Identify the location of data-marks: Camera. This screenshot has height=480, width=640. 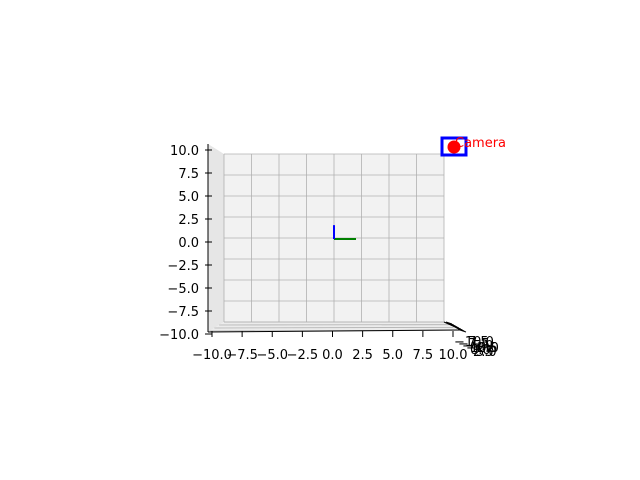
(419, 188).